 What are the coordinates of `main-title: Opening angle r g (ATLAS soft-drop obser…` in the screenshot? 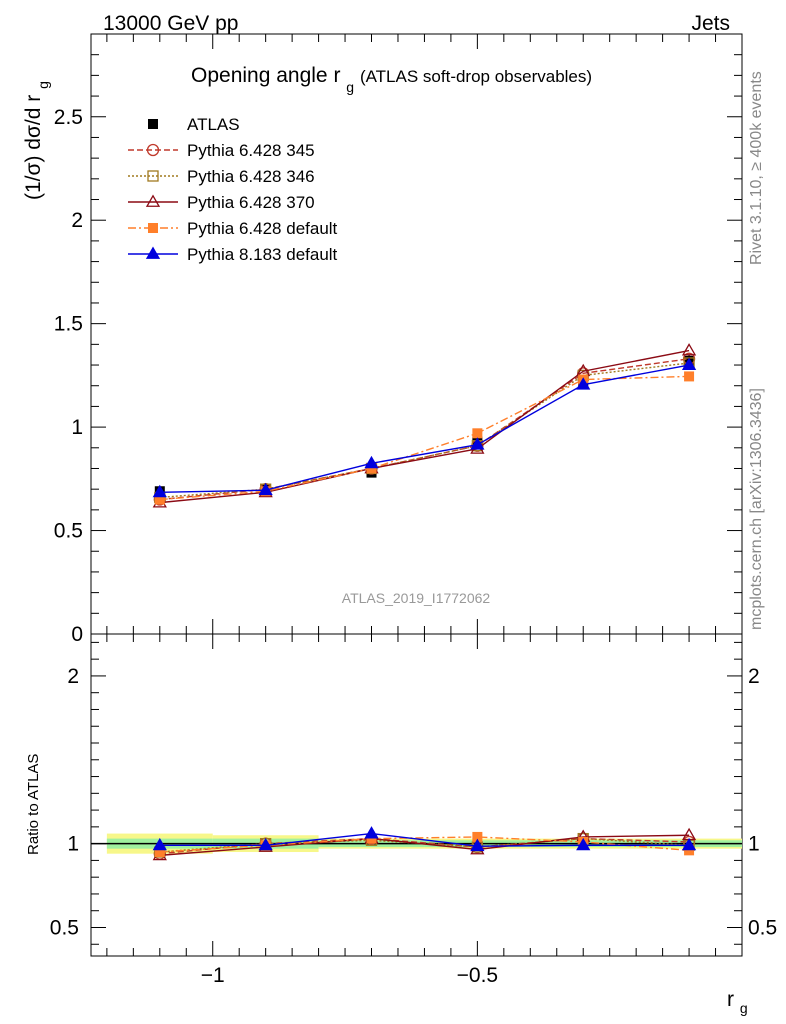 It's located at (391, 80).